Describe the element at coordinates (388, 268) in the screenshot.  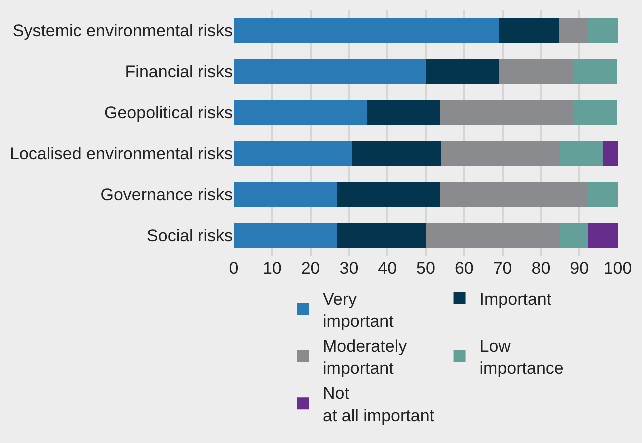
I see `x-tick-label: 40` at that location.